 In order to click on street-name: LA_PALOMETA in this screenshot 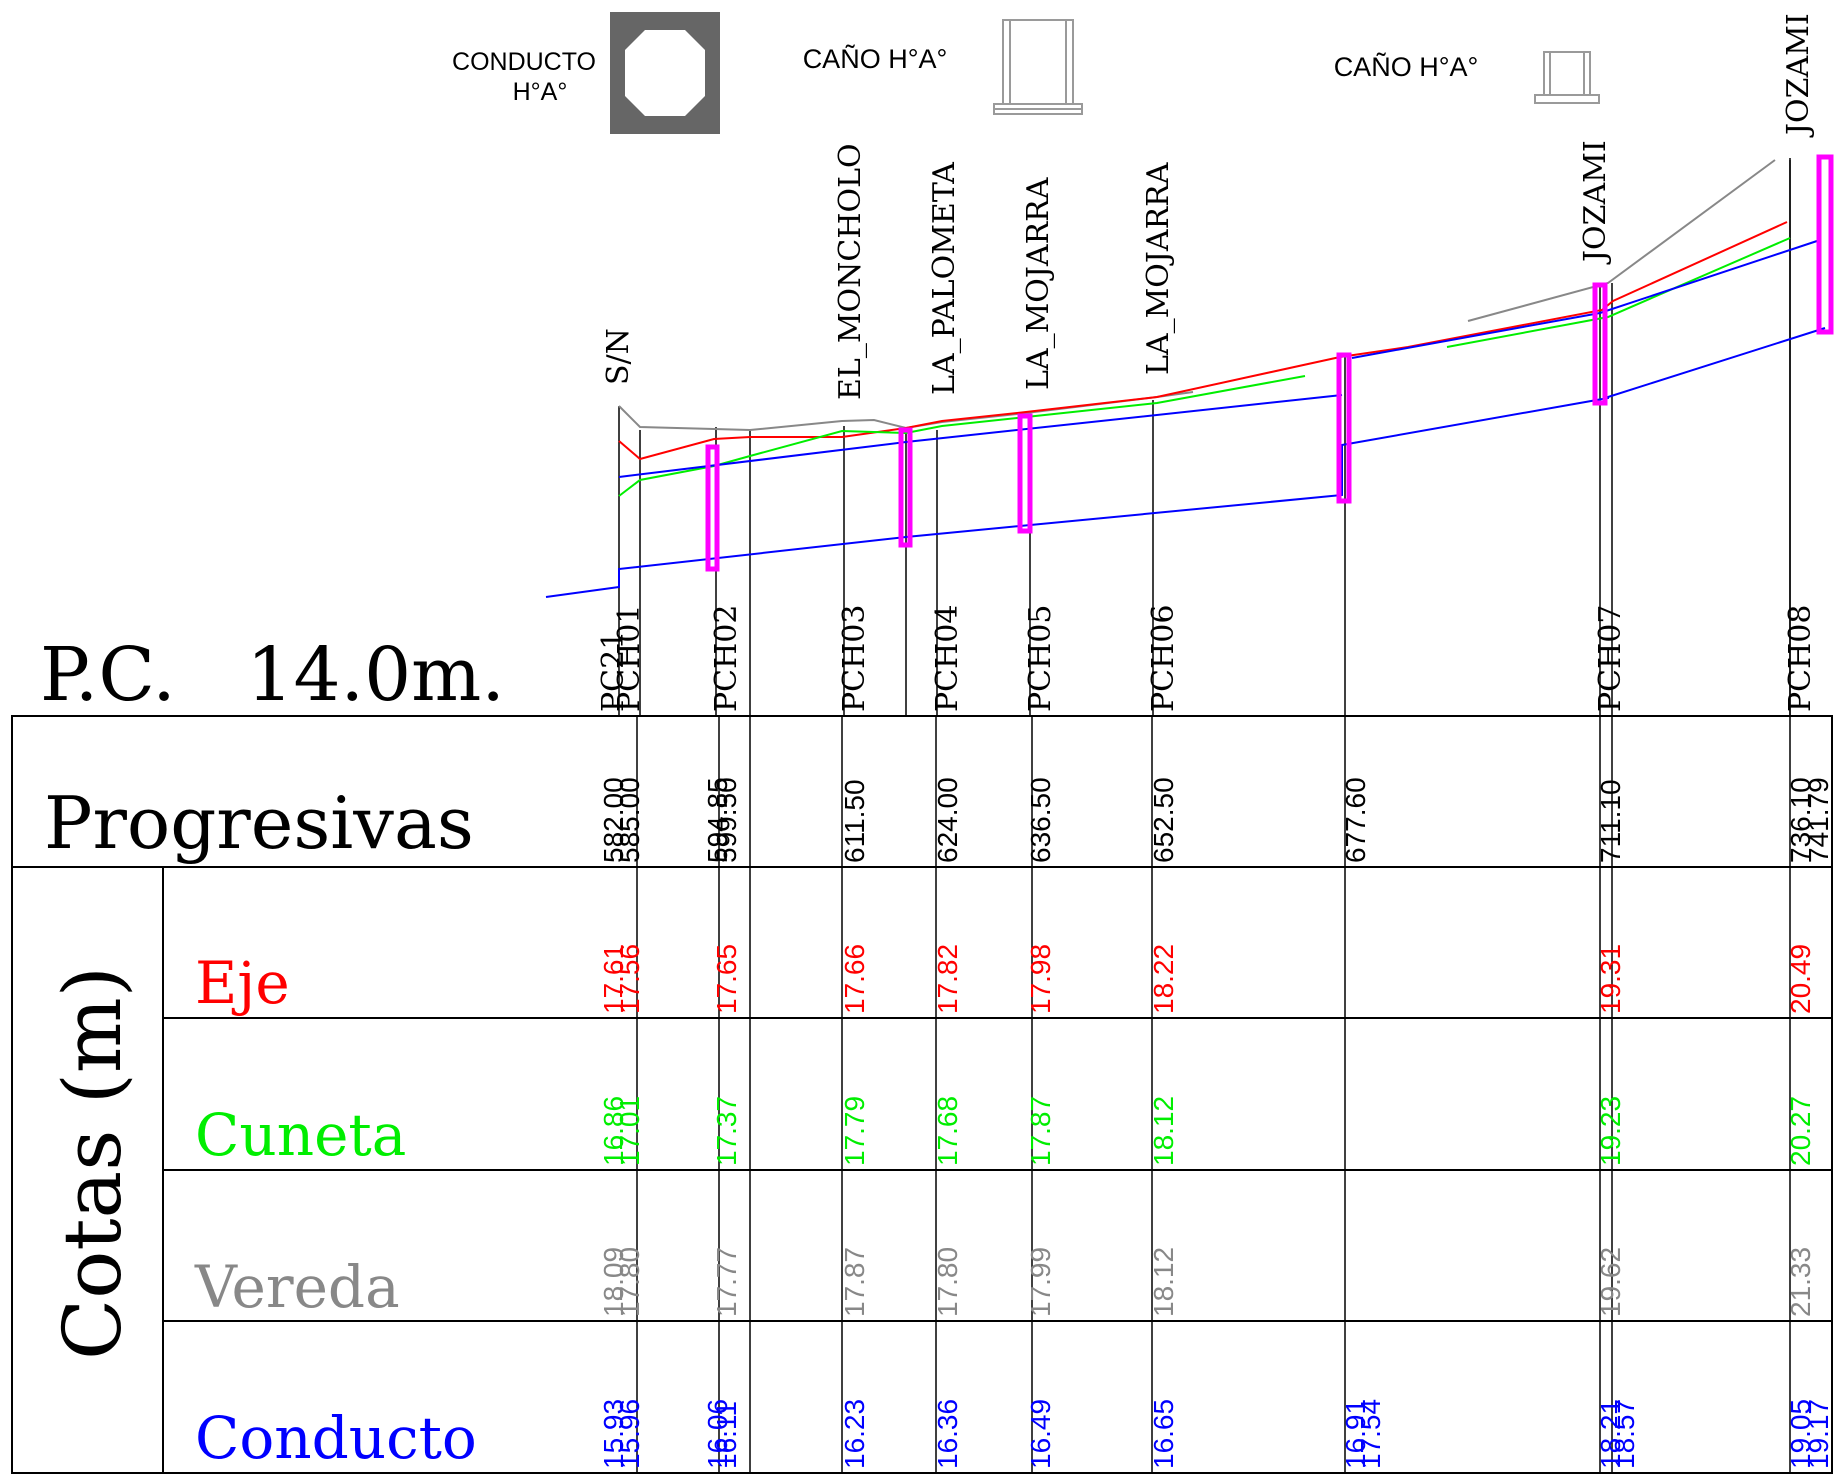, I will do `click(944, 278)`.